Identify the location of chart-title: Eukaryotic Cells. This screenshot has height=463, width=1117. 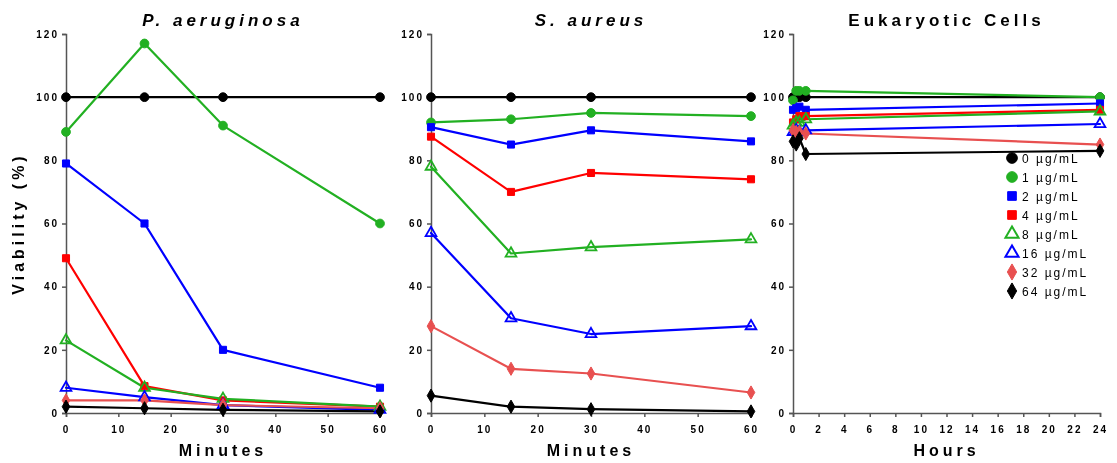
(946, 20).